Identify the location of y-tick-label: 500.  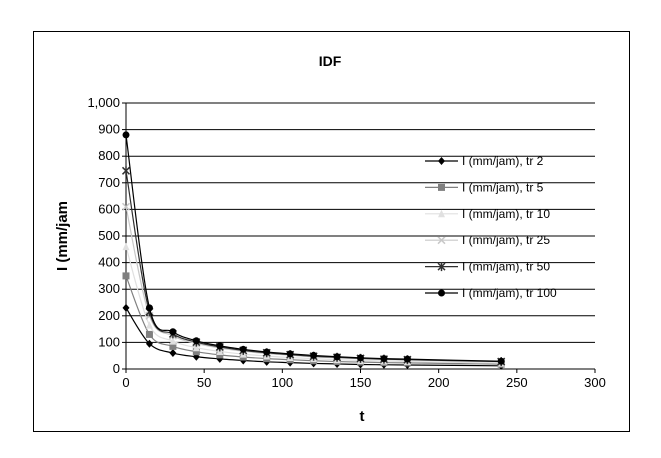
(109, 235).